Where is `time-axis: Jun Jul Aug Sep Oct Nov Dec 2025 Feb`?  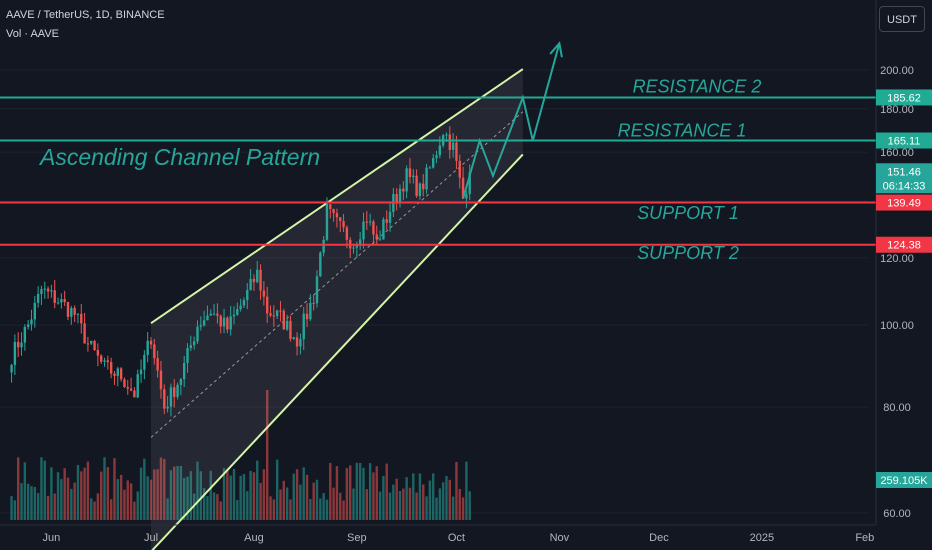 time-axis: Jun Jul Aug Sep Oct Nov Dec 2025 Feb is located at coordinates (438, 534).